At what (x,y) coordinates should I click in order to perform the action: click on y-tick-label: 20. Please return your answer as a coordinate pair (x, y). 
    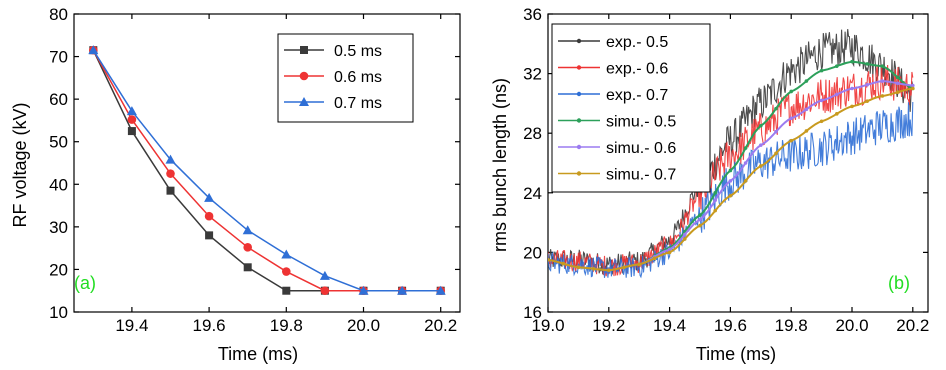
    Looking at the image, I should click on (532, 252).